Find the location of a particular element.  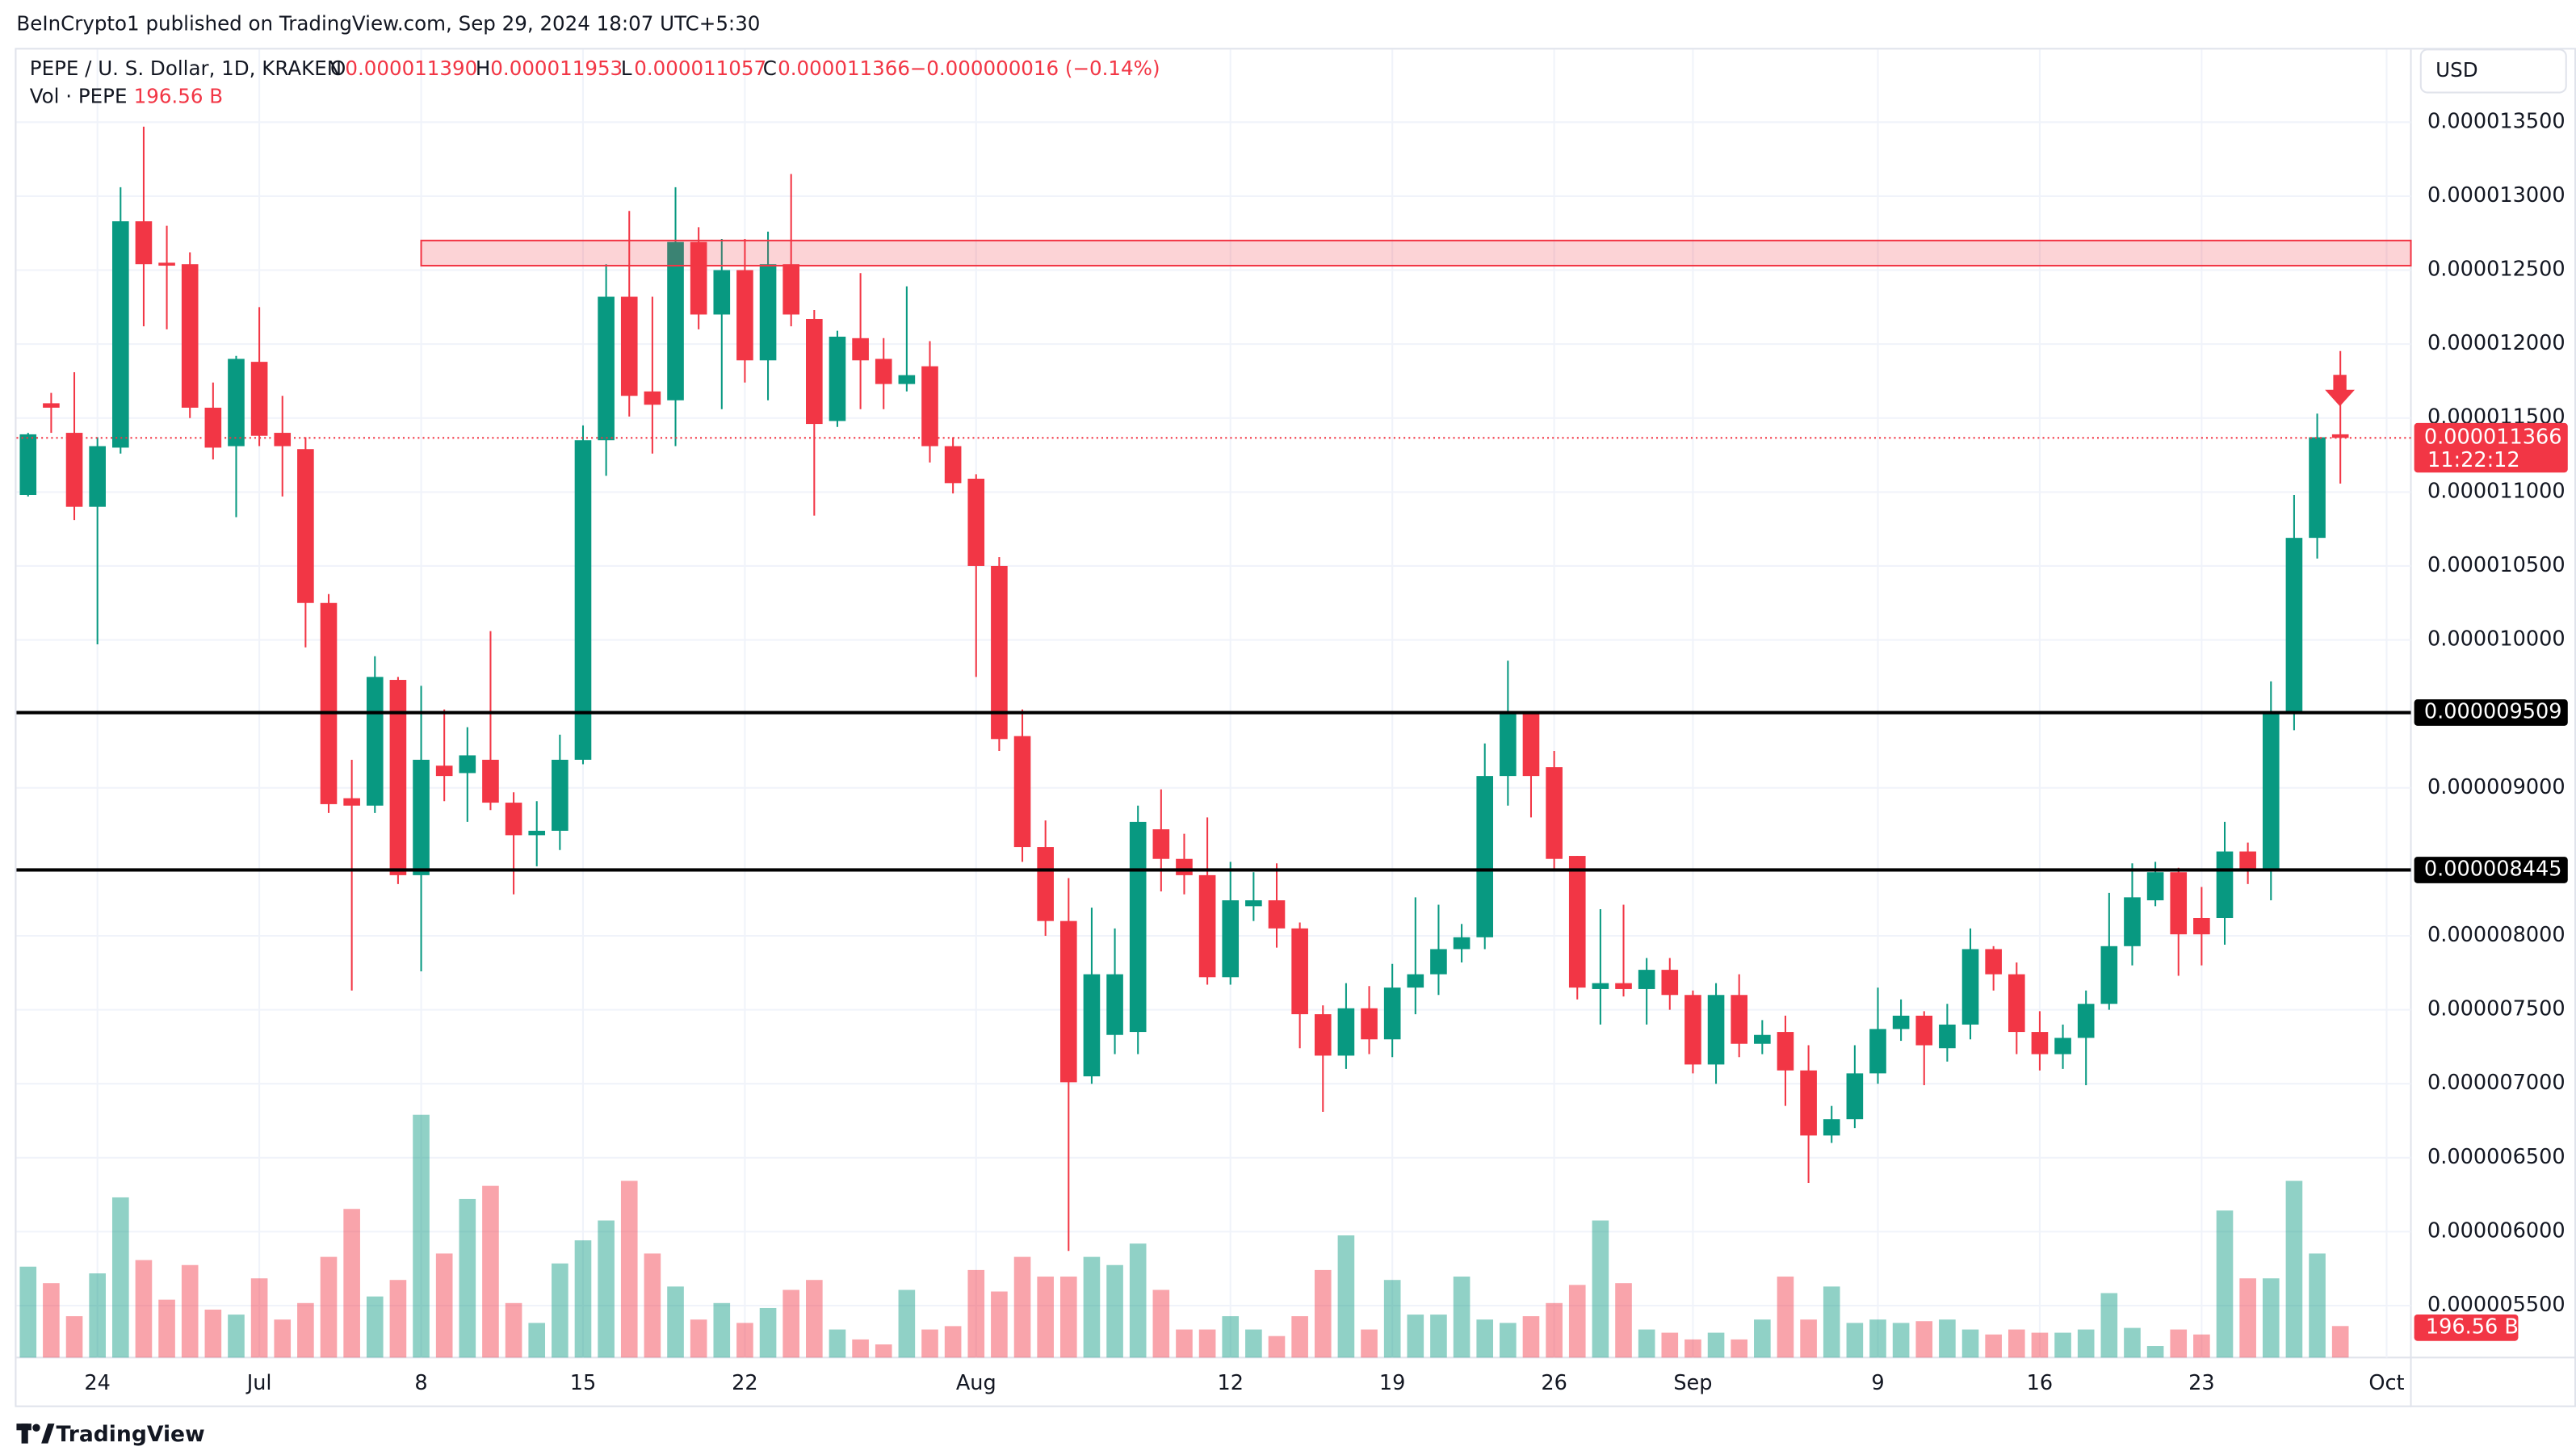

y-tick-label: 0.000010000 is located at coordinates (2496, 639).